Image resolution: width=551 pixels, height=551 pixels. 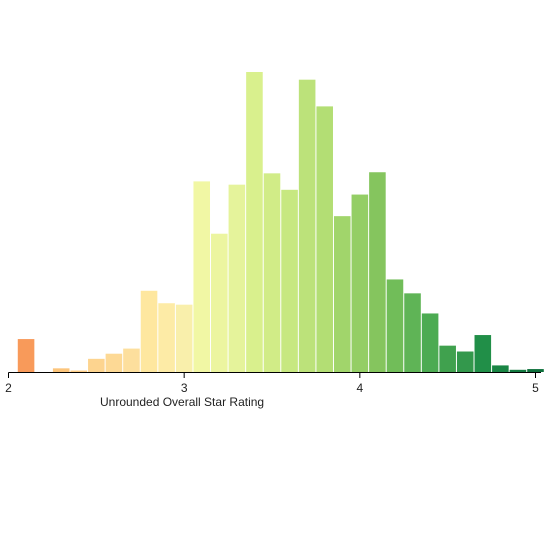 What do you see at coordinates (8, 388) in the screenshot?
I see `x-tick-label: 2` at bounding box center [8, 388].